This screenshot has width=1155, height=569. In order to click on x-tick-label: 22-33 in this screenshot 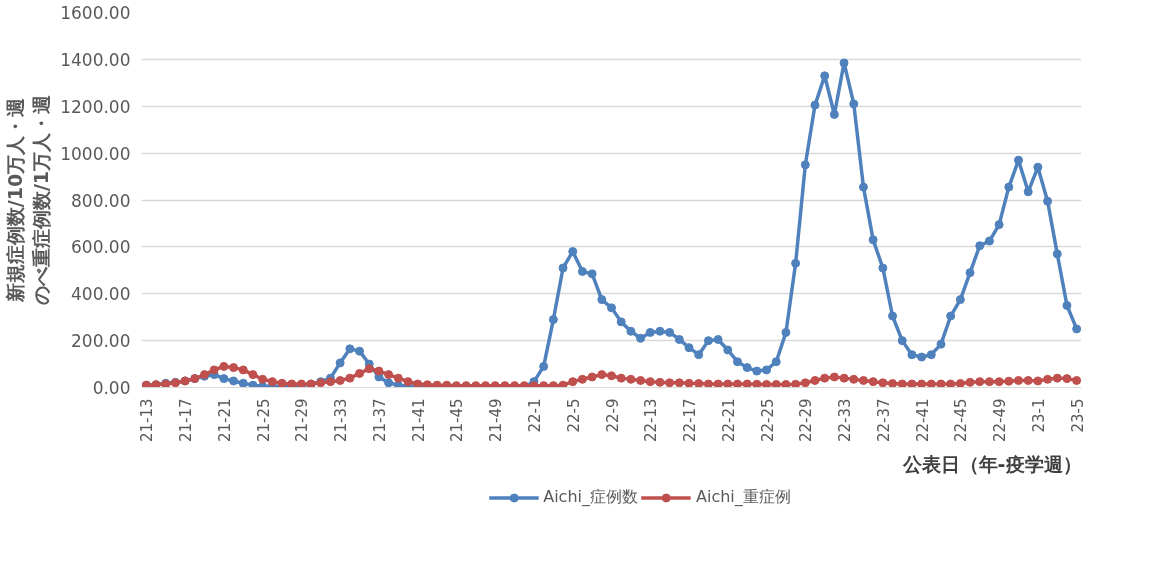, I will do `click(845, 420)`.